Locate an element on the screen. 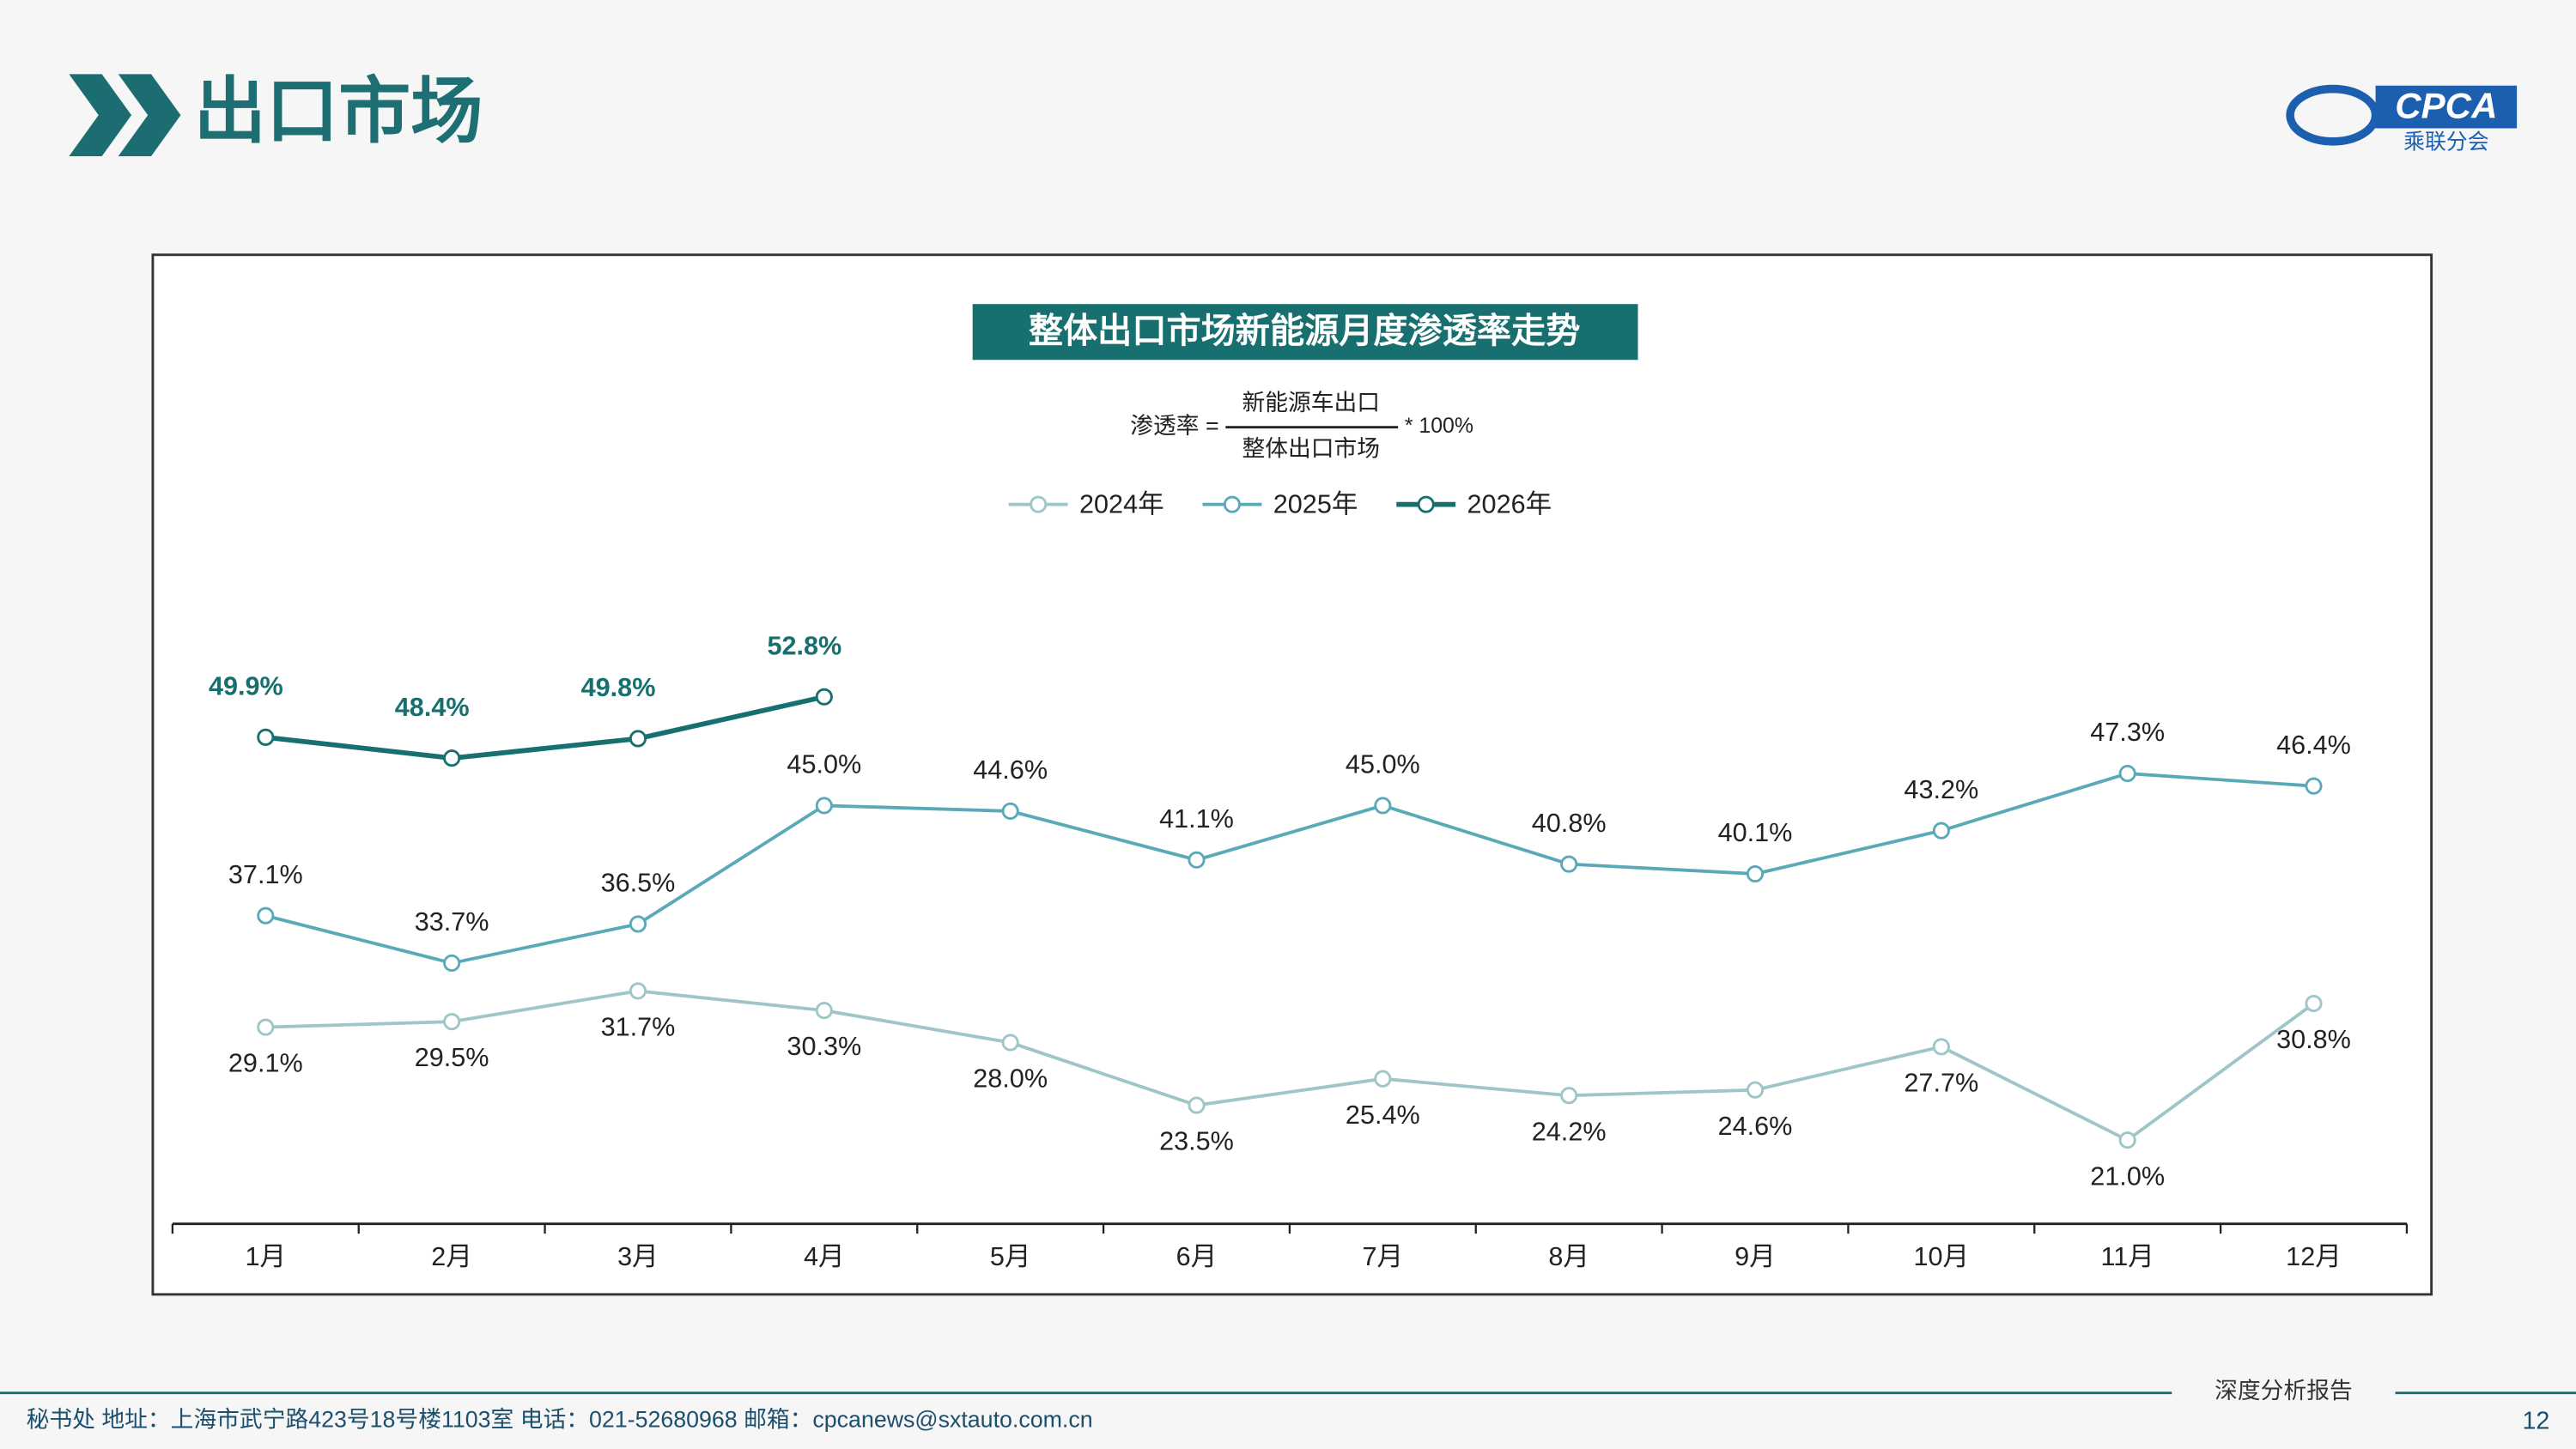  data-label: 40.8% is located at coordinates (1569, 823).